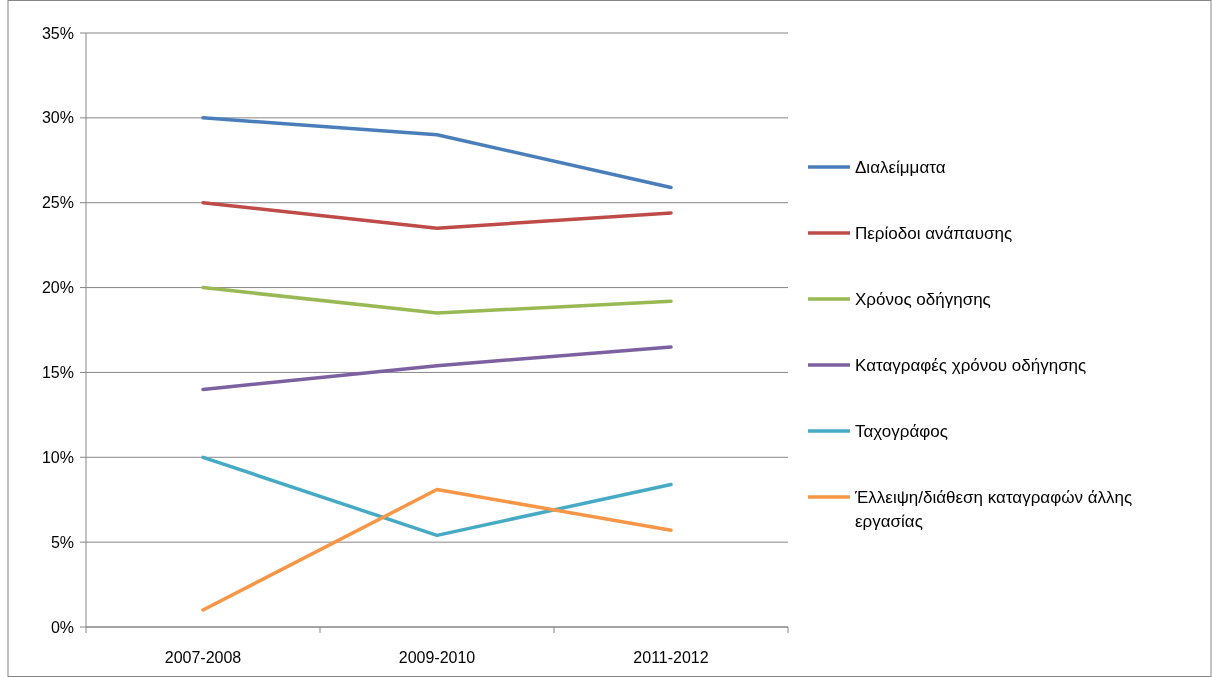 This screenshot has width=1212, height=677. What do you see at coordinates (901, 431) in the screenshot?
I see `legend-label: Ταχογράφος` at bounding box center [901, 431].